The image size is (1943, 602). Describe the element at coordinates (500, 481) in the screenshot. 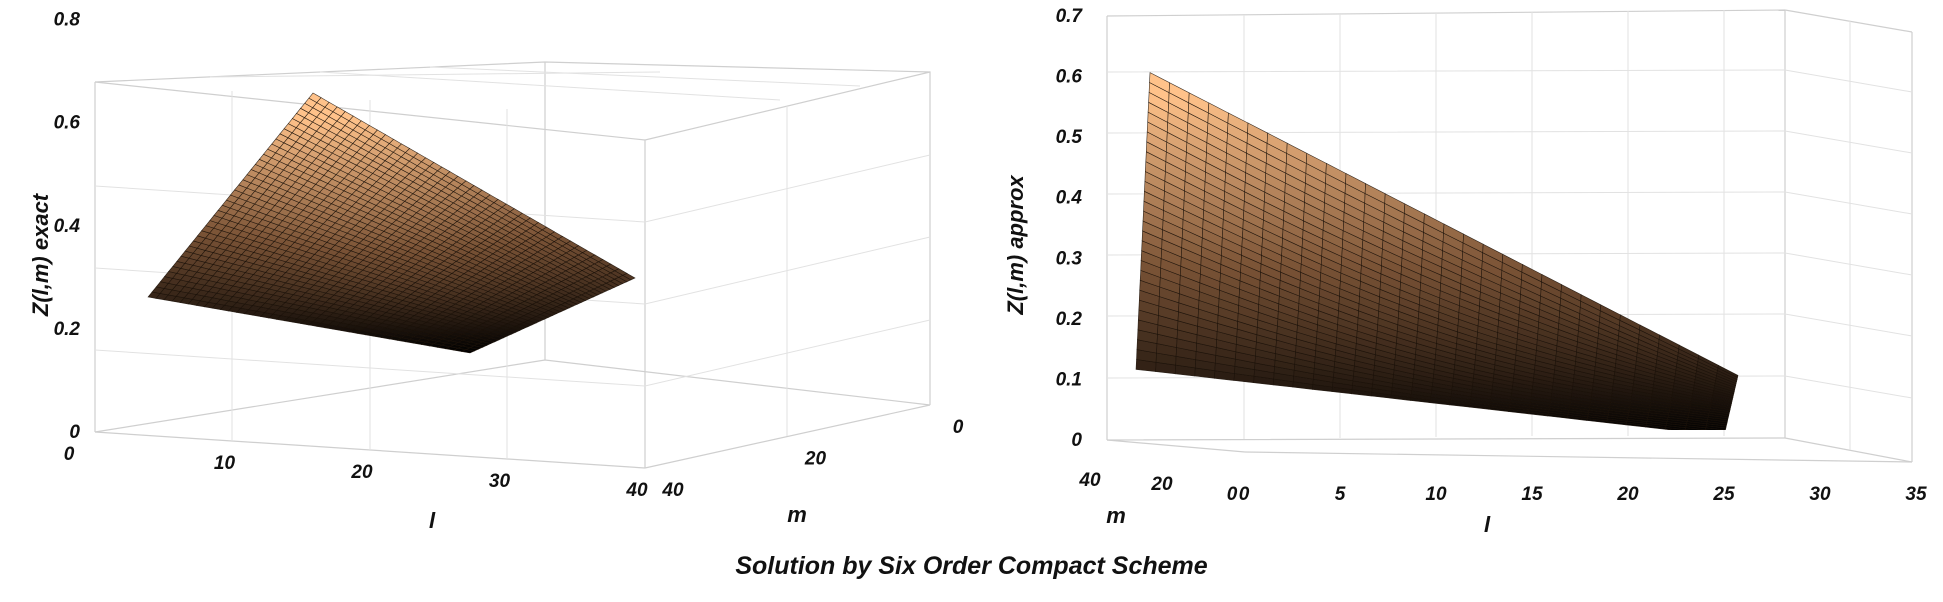

I see `xtick-exact: 30` at that location.